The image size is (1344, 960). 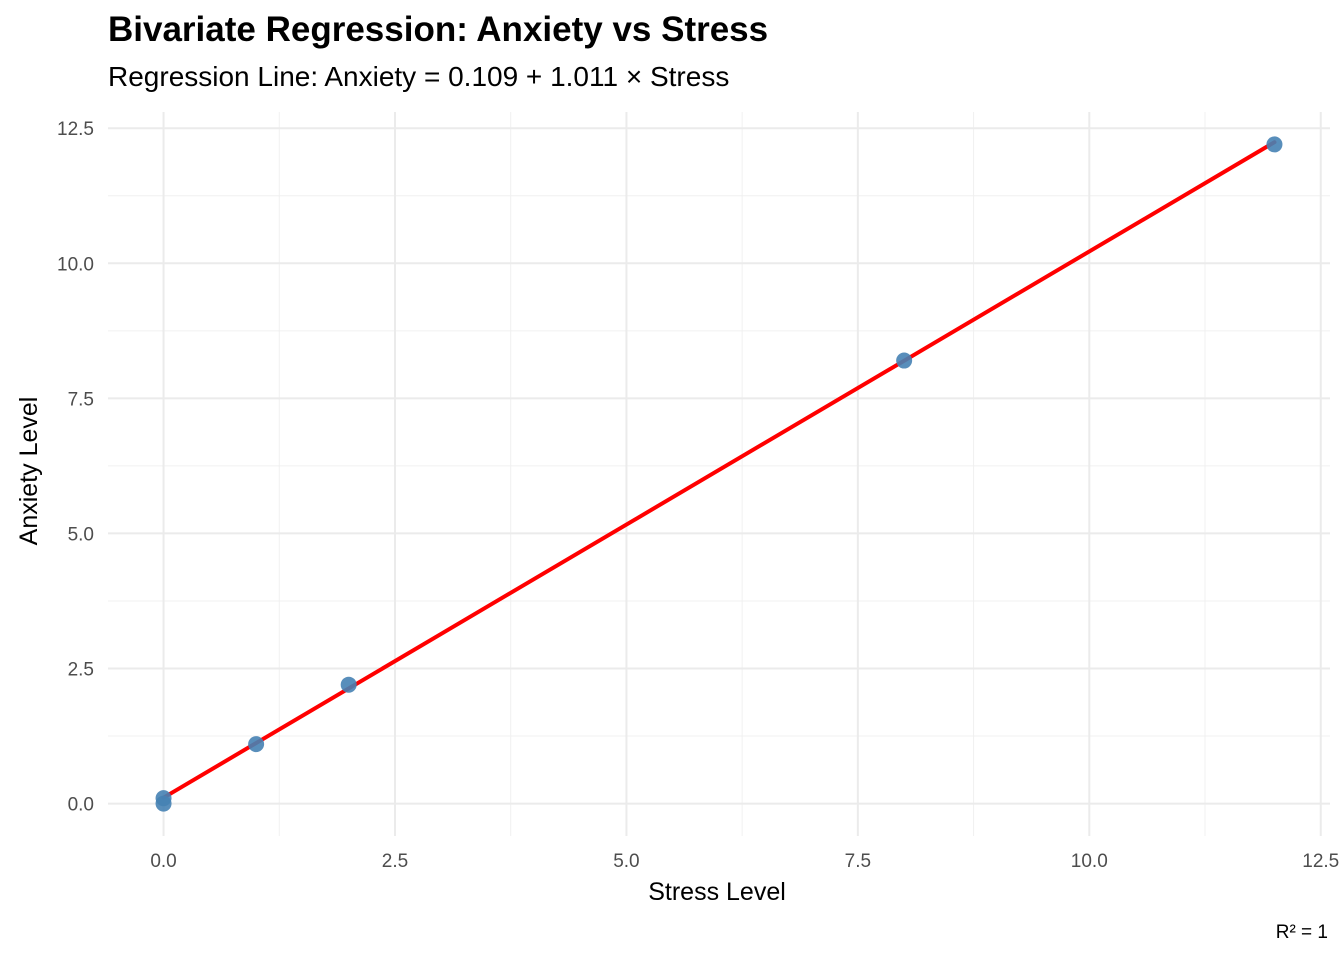 I want to click on x-tick-label: 10.0, so click(x=1089, y=861).